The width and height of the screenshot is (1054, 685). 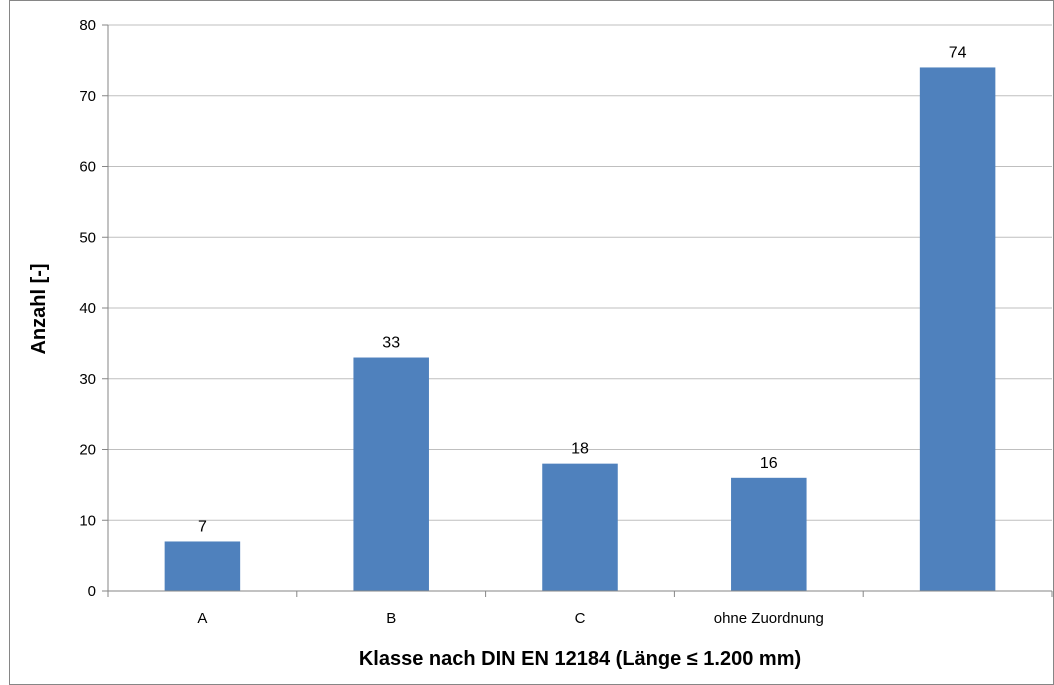 I want to click on y-tick-label: 50, so click(x=87, y=237).